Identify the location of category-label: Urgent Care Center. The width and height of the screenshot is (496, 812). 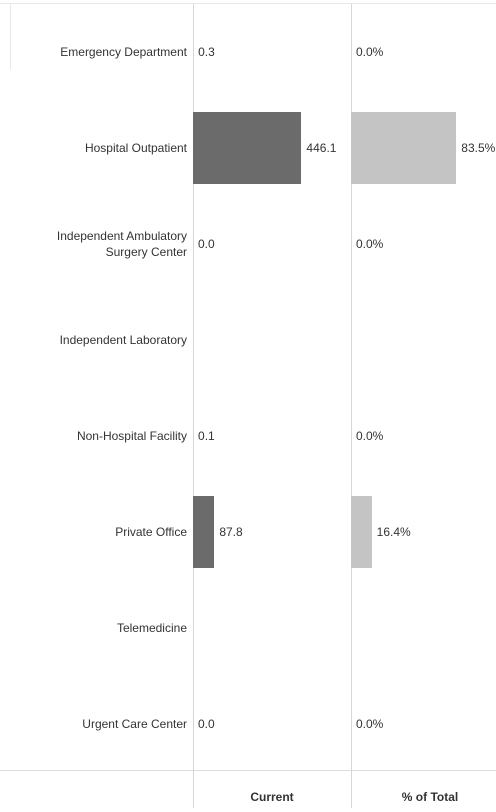
(134, 724).